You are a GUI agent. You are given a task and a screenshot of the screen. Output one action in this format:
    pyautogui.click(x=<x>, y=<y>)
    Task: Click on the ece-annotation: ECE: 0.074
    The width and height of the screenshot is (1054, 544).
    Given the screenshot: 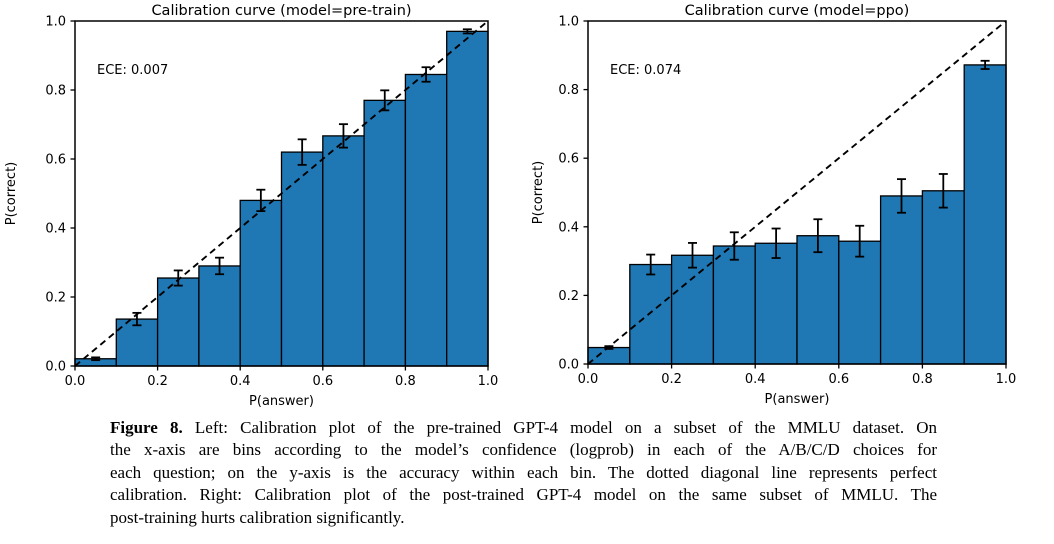 What is the action you would take?
    pyautogui.click(x=645, y=70)
    